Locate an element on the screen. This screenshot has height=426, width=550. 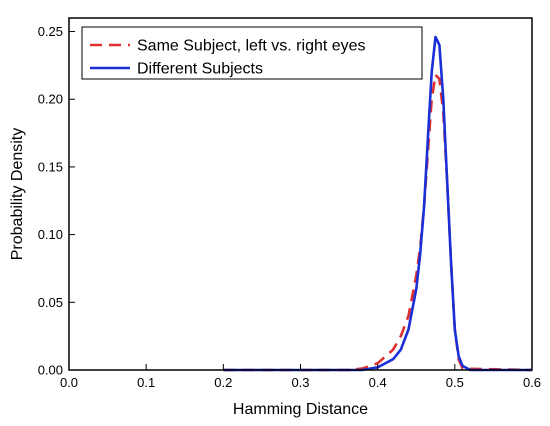
legend-box is located at coordinates (252, 53).